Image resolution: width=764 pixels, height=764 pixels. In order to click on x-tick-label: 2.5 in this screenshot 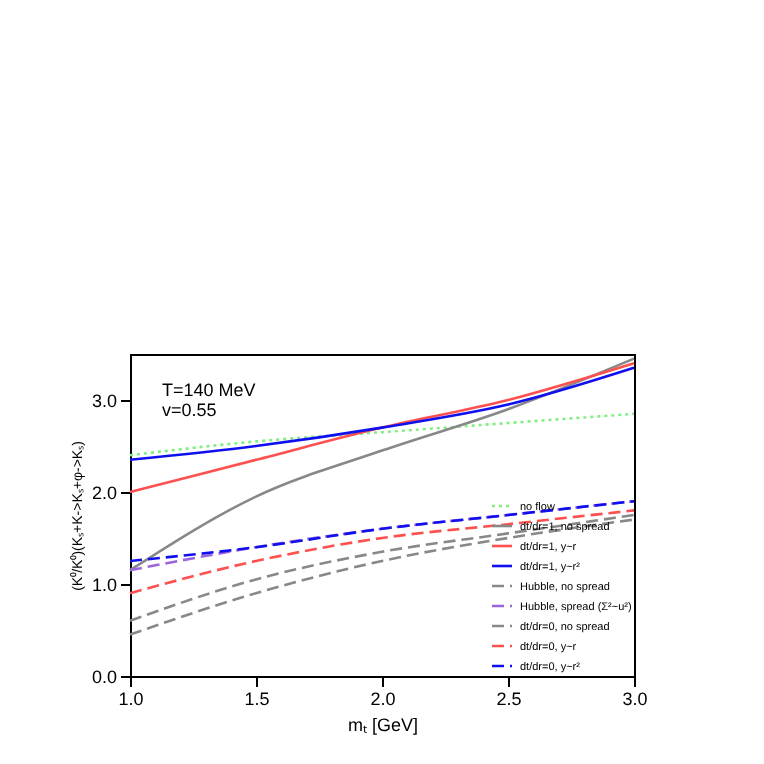, I will do `click(509, 699)`.